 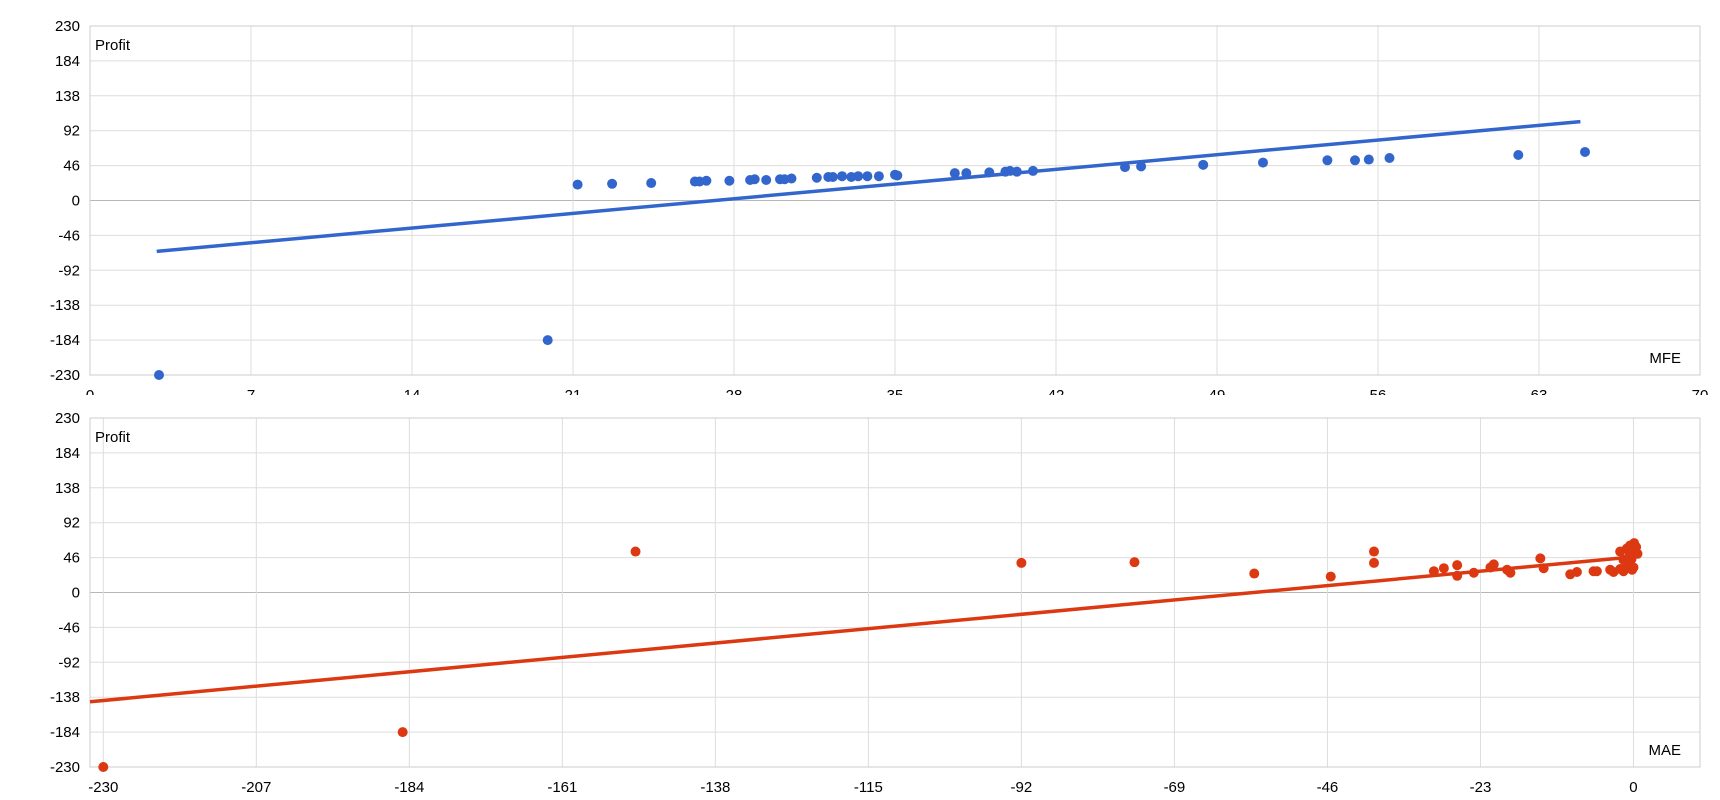 What do you see at coordinates (1539, 391) in the screenshot?
I see `x-tick-label: 63` at bounding box center [1539, 391].